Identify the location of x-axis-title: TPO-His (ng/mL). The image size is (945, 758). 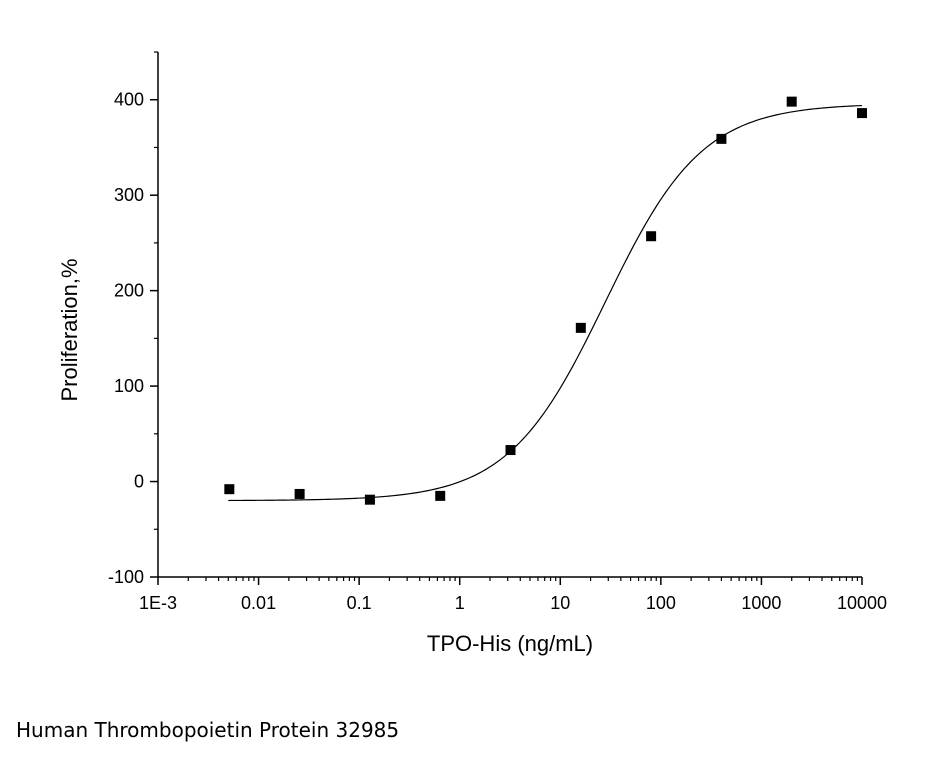
(510, 643).